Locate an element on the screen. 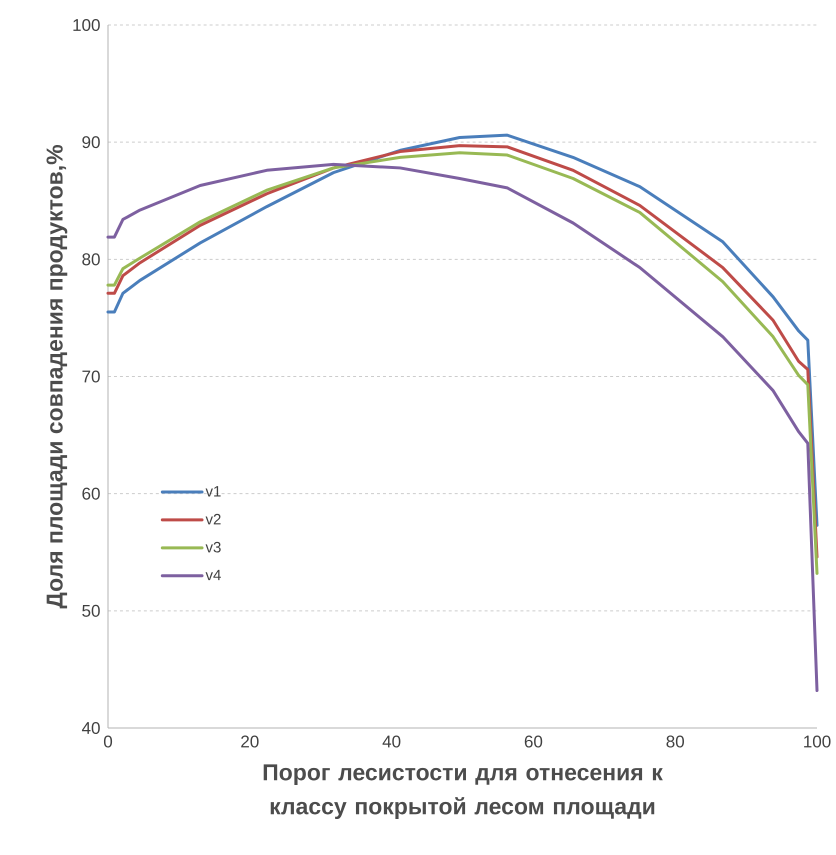 The height and width of the screenshot is (855, 836). y-tick-label: 40 is located at coordinates (91, 728).